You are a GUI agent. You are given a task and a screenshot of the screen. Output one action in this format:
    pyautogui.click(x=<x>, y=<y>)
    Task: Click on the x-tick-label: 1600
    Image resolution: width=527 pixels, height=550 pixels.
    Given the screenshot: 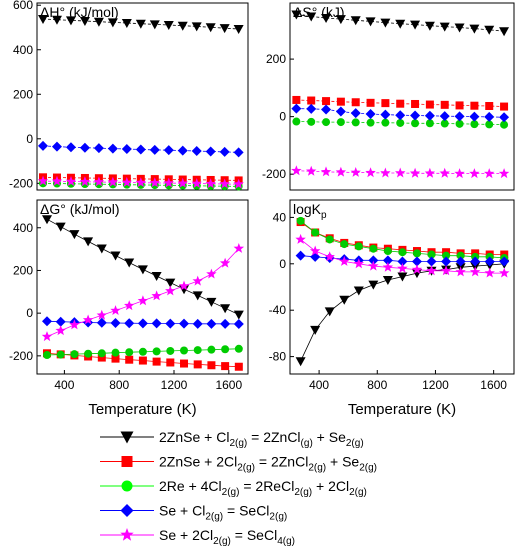 What is the action you would take?
    pyautogui.click(x=228, y=385)
    